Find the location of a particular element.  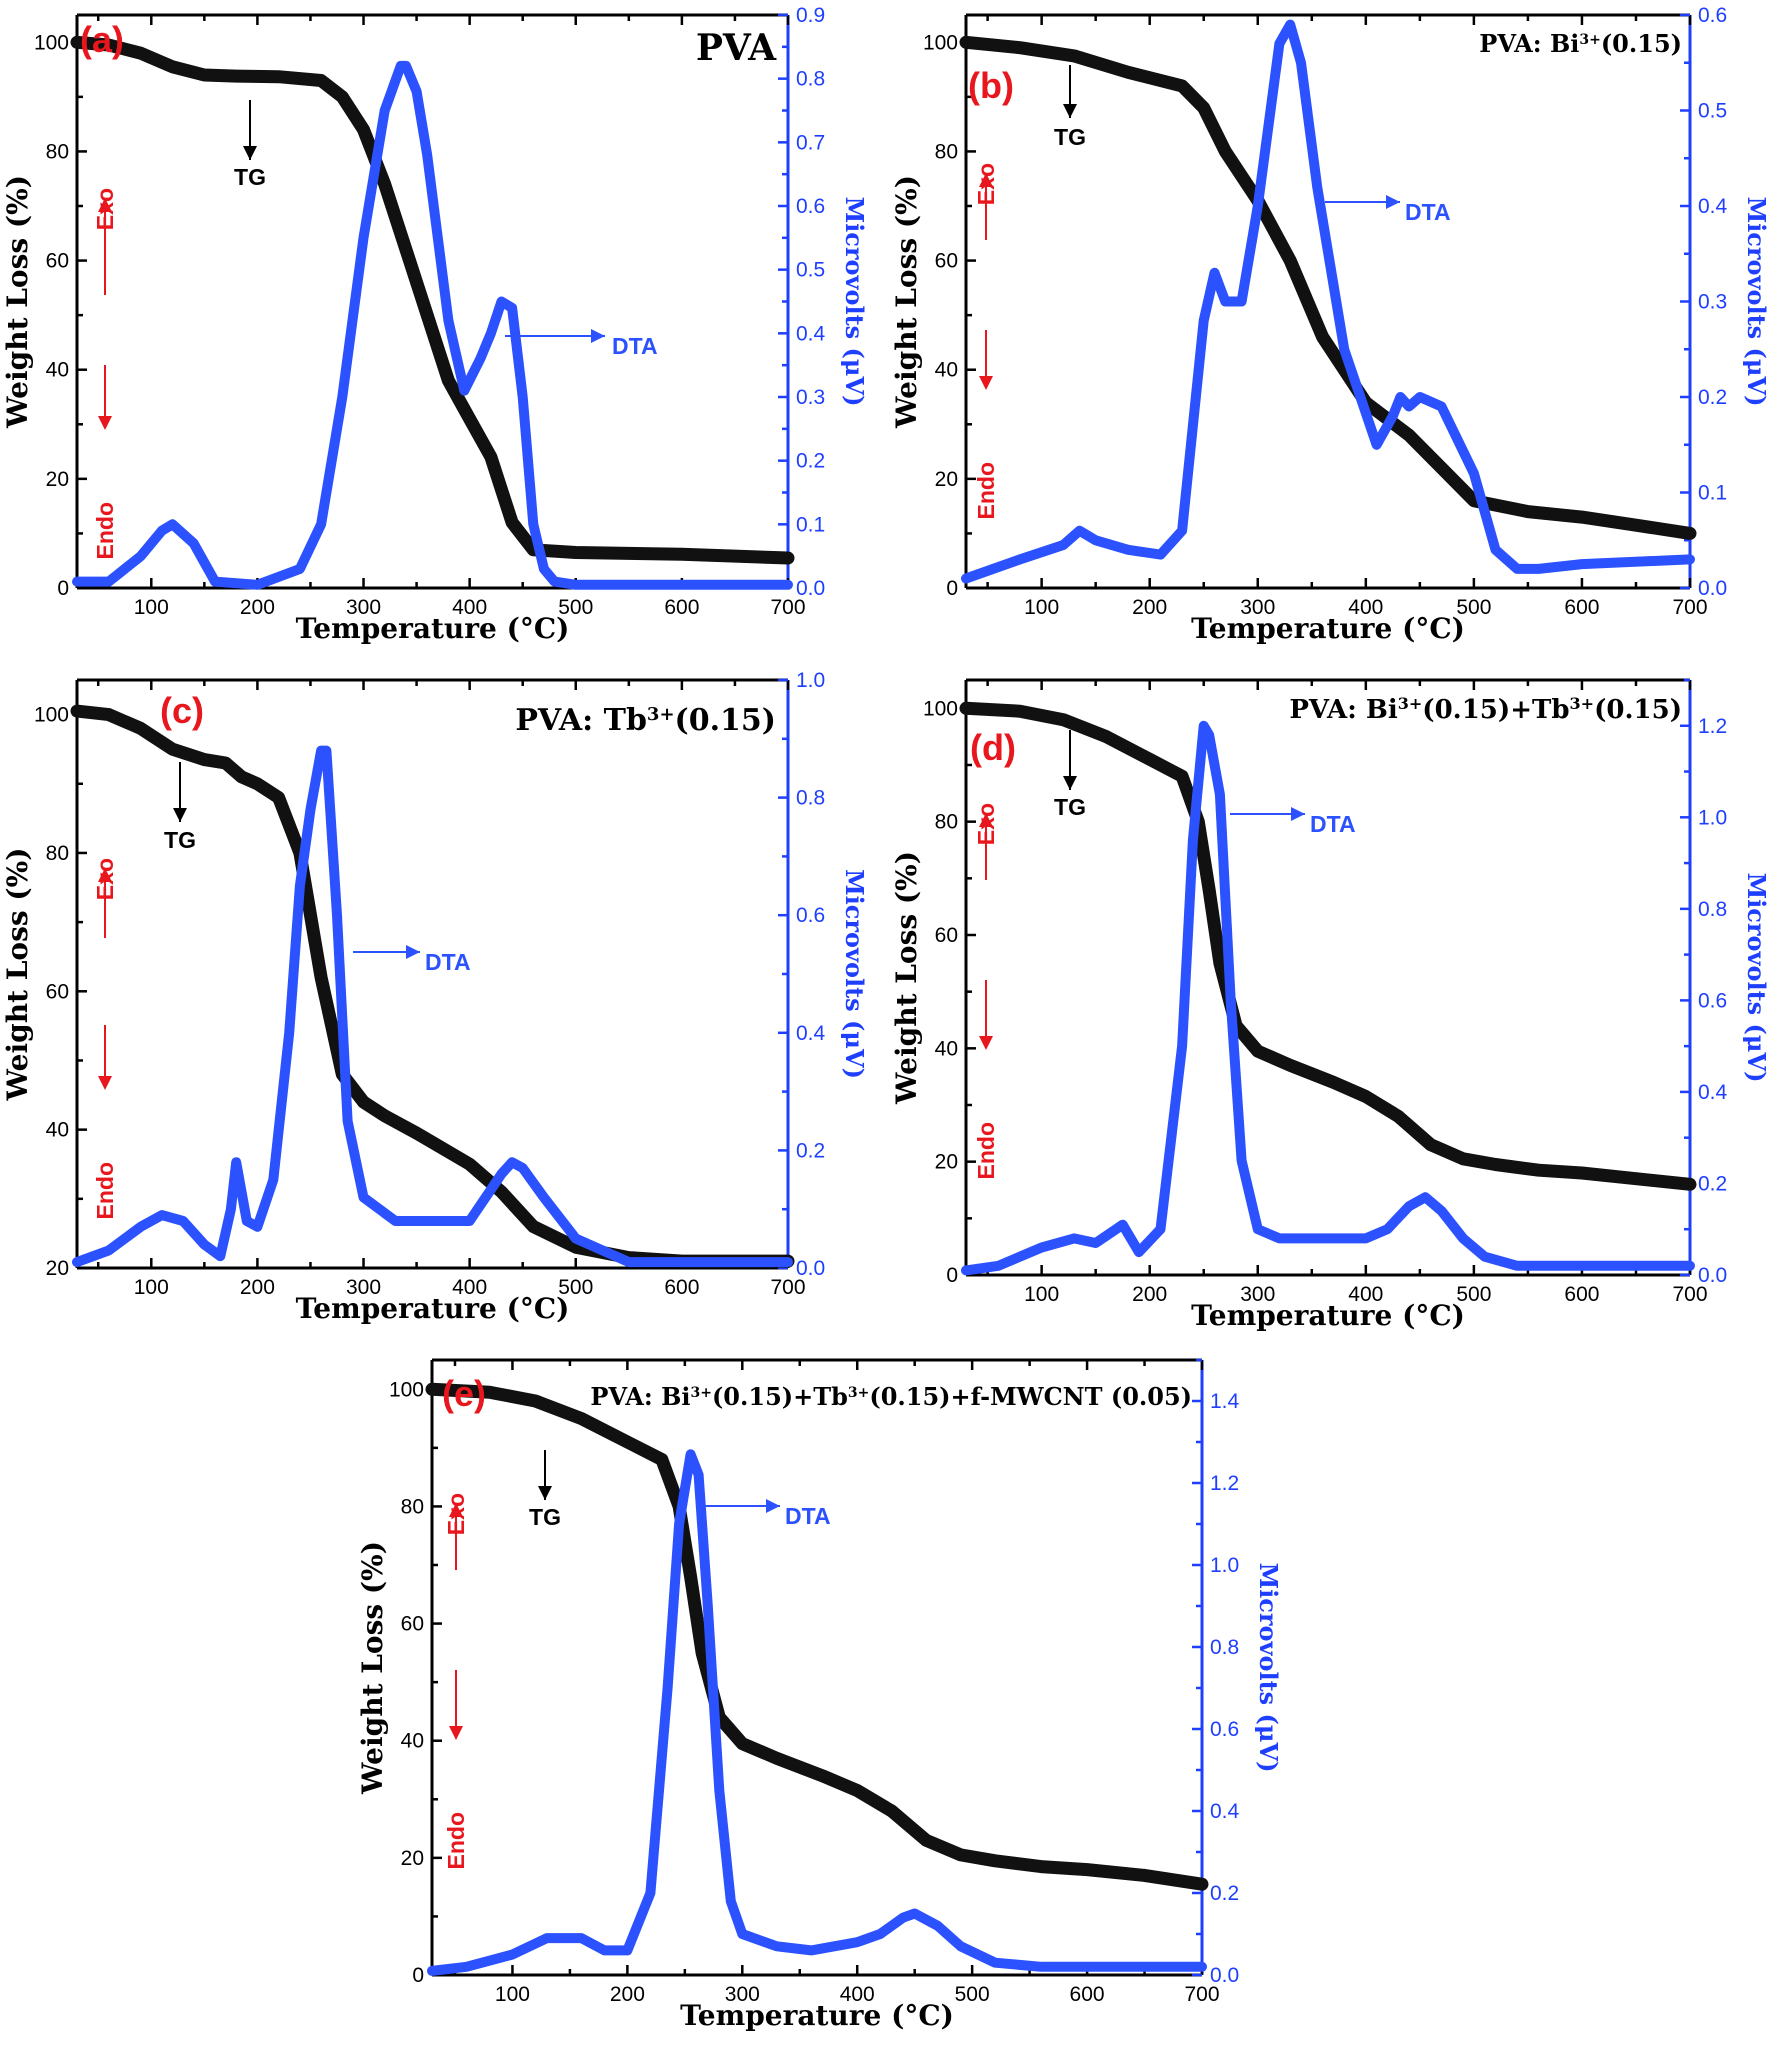

panel-title: PVA: Bi3+(0.15) is located at coordinates (1580, 43).